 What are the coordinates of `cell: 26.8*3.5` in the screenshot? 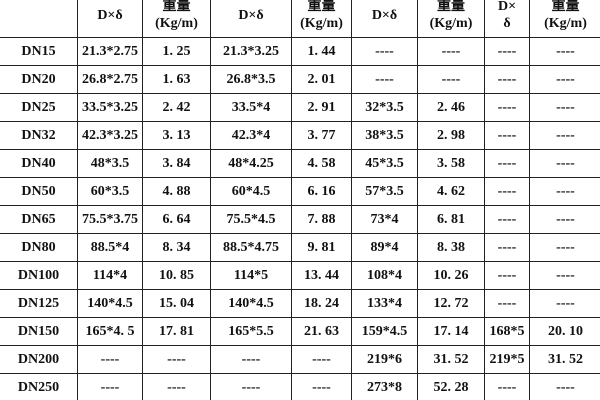 It's located at (251, 79).